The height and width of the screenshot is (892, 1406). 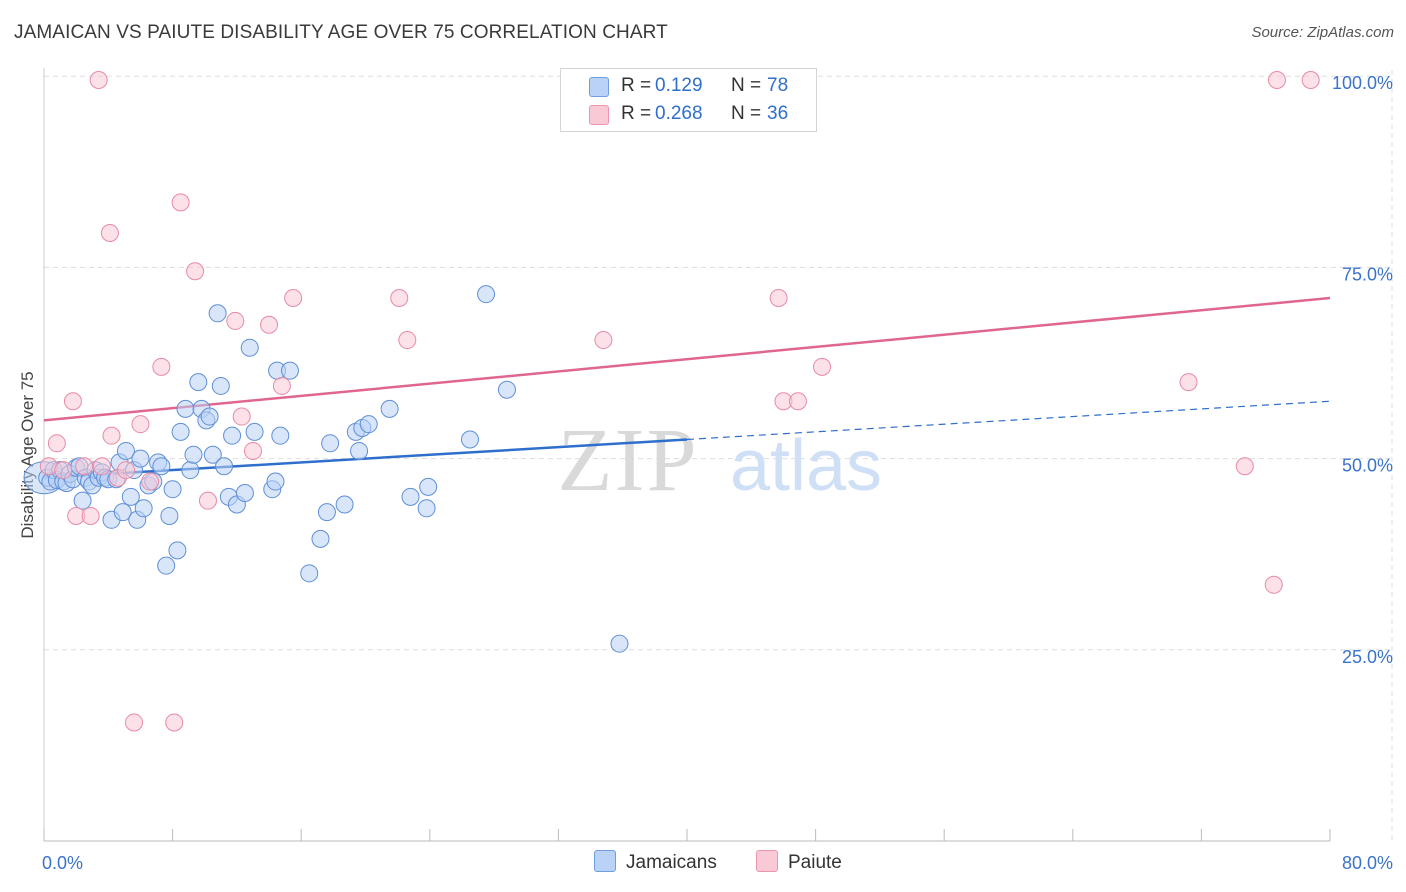 What do you see at coordinates (806, 466) in the screenshot?
I see `watermark-atlas: atlas` at bounding box center [806, 466].